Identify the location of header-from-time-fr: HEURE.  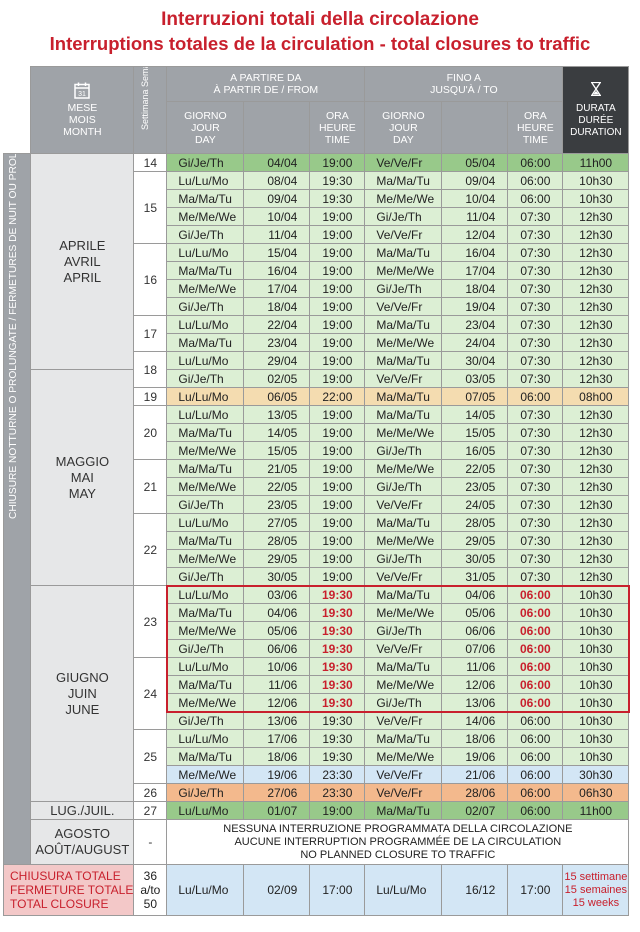
(337, 127).